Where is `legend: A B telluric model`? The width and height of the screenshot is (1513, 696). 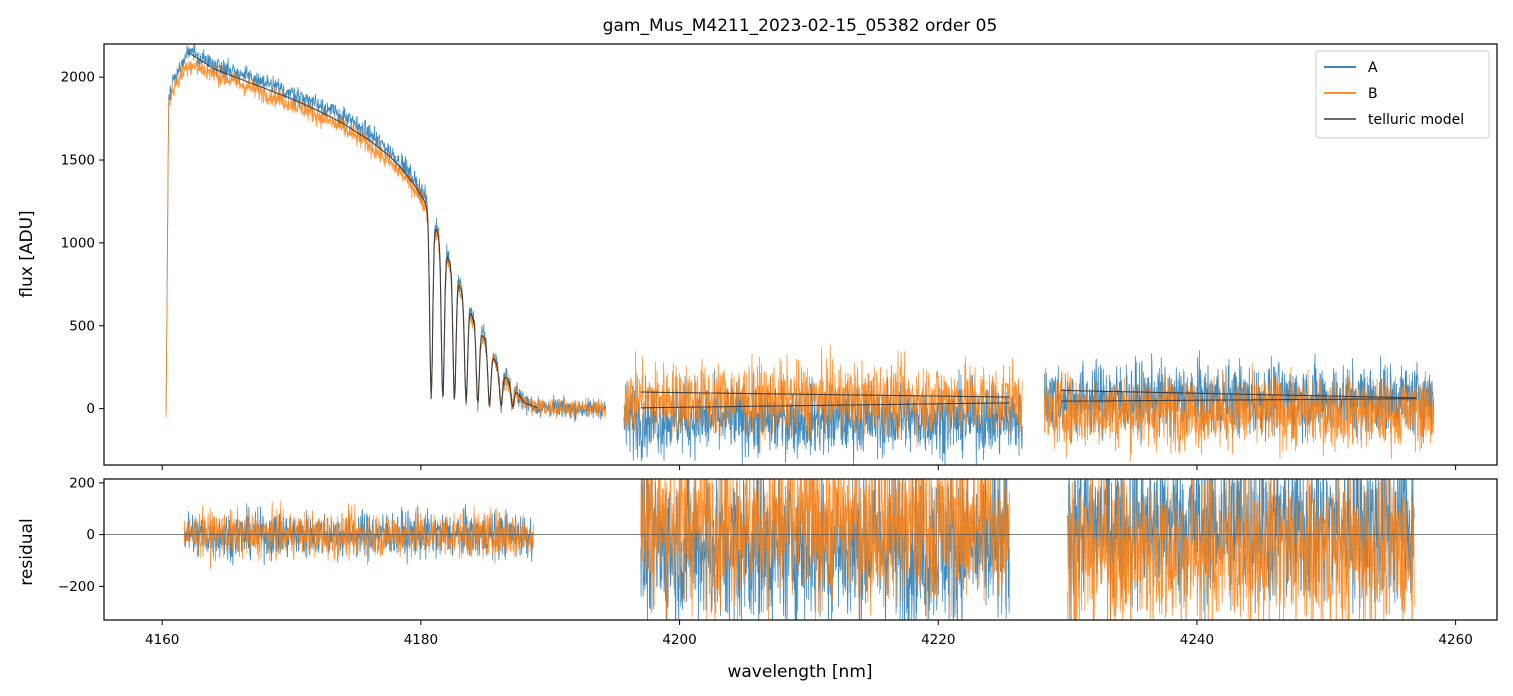
legend: A B telluric model is located at coordinates (1402, 94).